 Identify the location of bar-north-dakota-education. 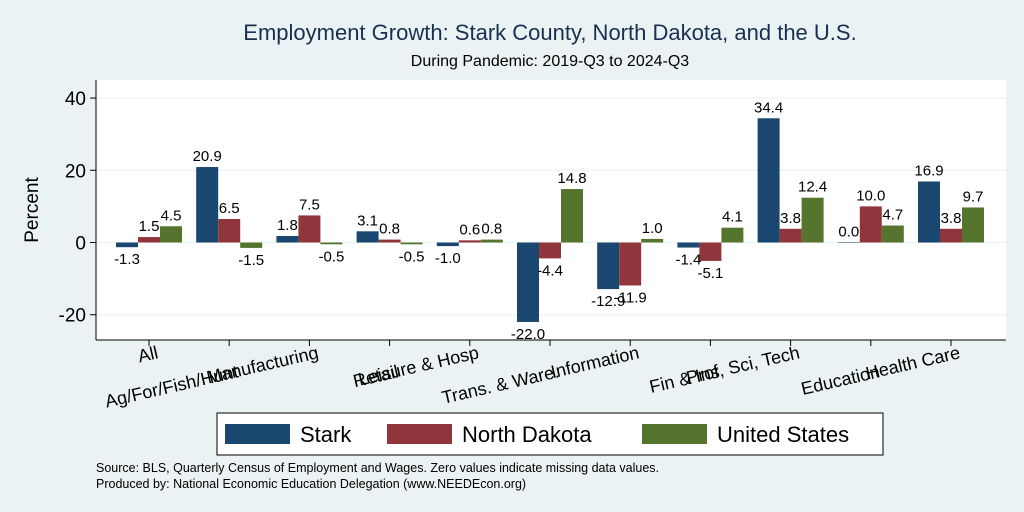
(870, 224).